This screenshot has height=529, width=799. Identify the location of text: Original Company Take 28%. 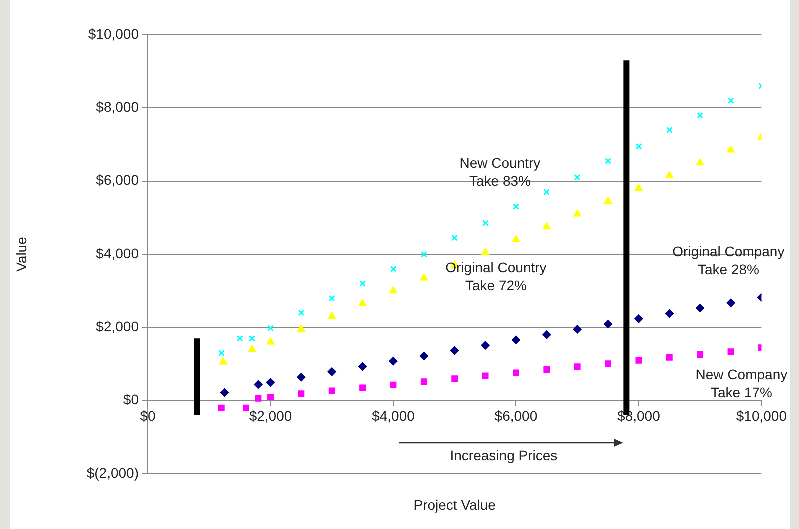
(728, 261).